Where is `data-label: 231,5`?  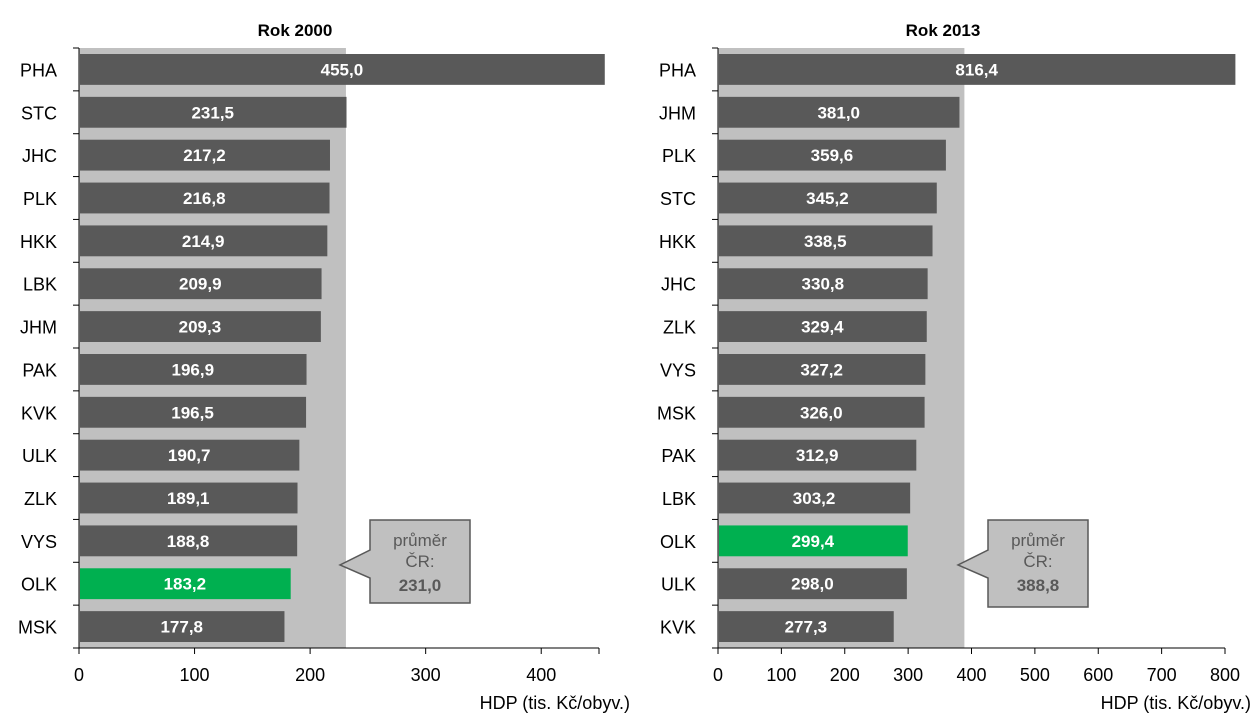 data-label: 231,5 is located at coordinates (212, 112).